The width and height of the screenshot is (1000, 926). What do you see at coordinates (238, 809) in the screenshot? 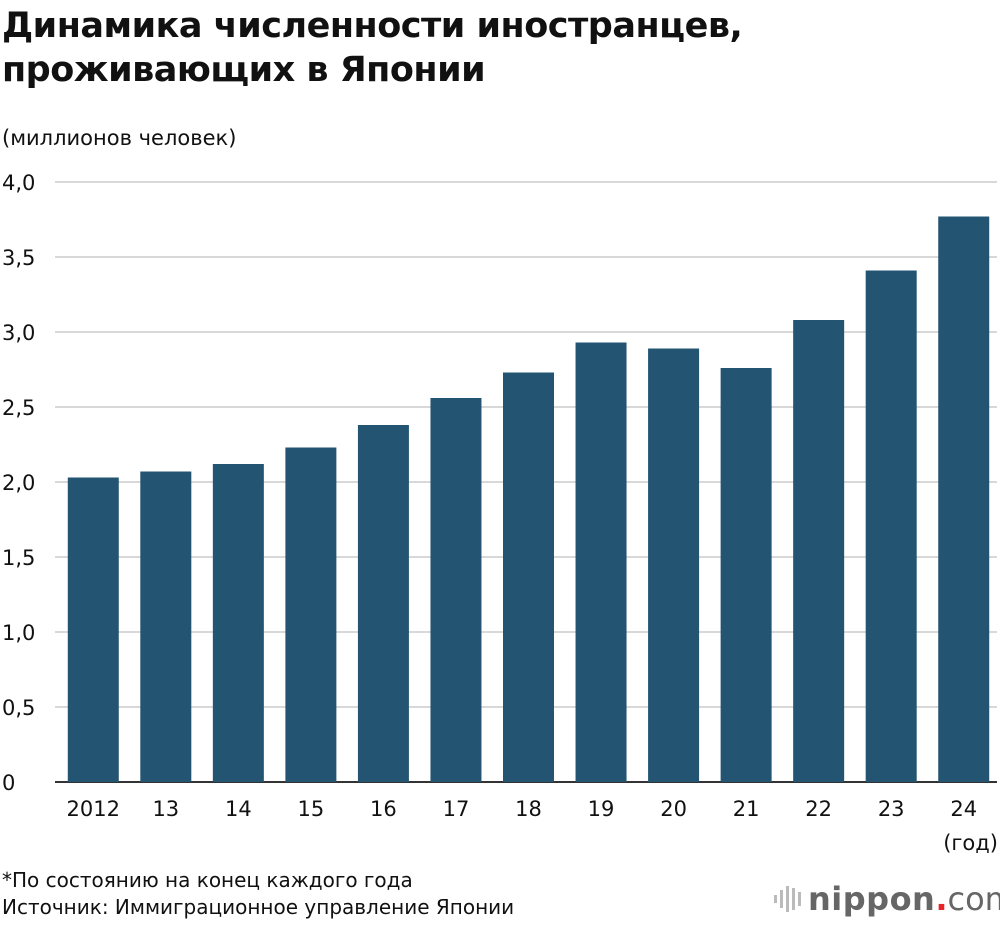
I see `x-tick-label: 14` at bounding box center [238, 809].